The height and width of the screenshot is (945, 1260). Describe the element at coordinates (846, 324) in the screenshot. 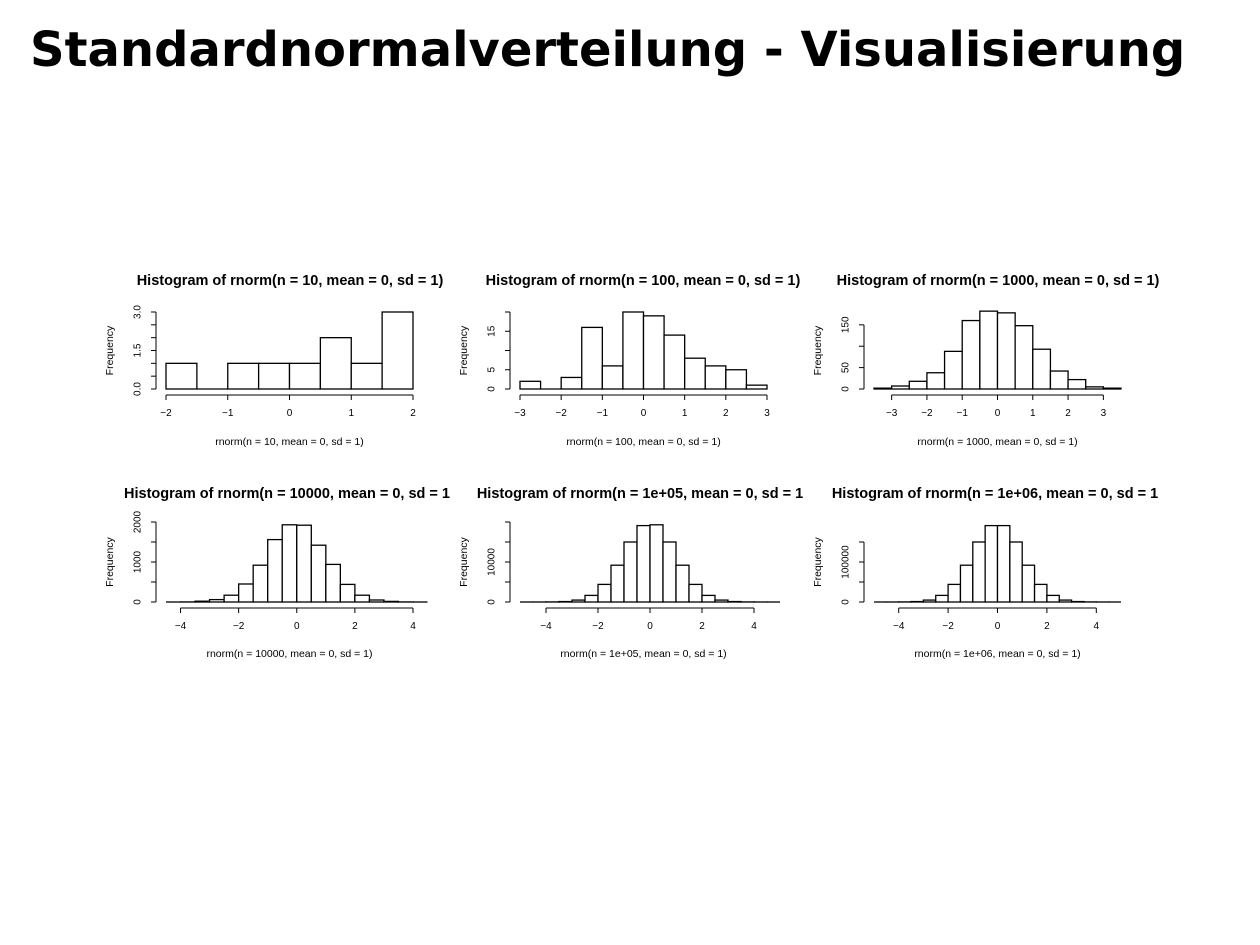

I see `y-tick-label: 150` at that location.